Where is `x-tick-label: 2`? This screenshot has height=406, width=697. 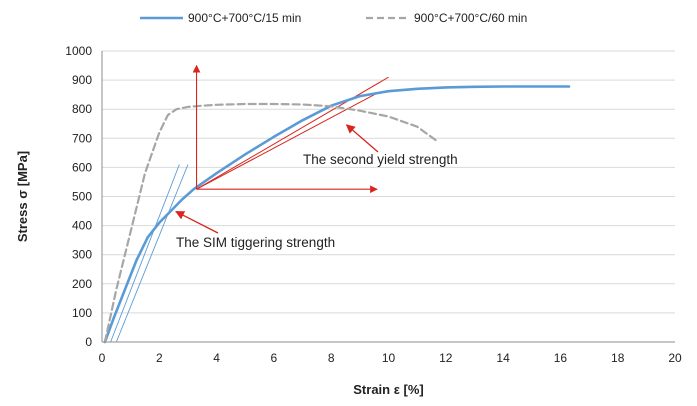
x-tick-label: 2 is located at coordinates (159, 358).